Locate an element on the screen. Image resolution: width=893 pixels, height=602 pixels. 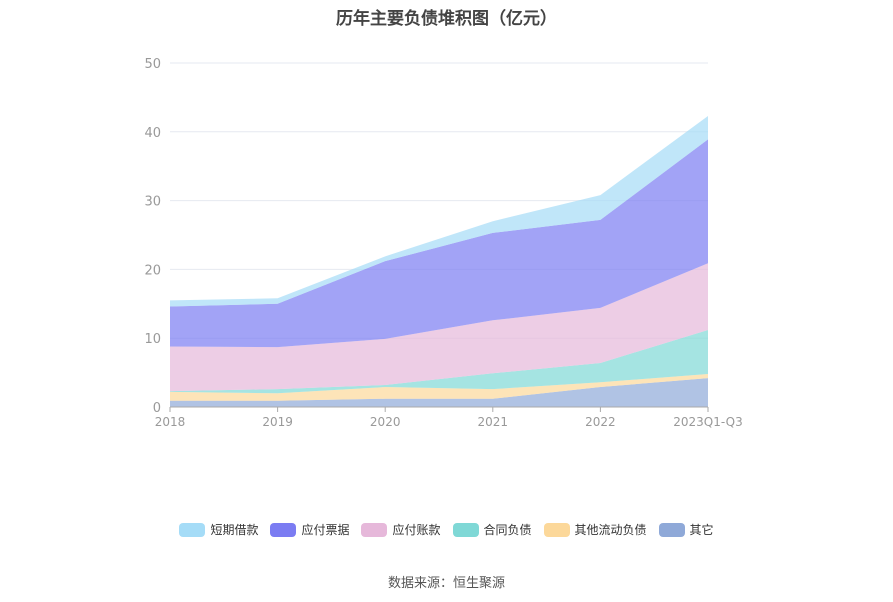
x-tick-label: 2022 is located at coordinates (600, 422).